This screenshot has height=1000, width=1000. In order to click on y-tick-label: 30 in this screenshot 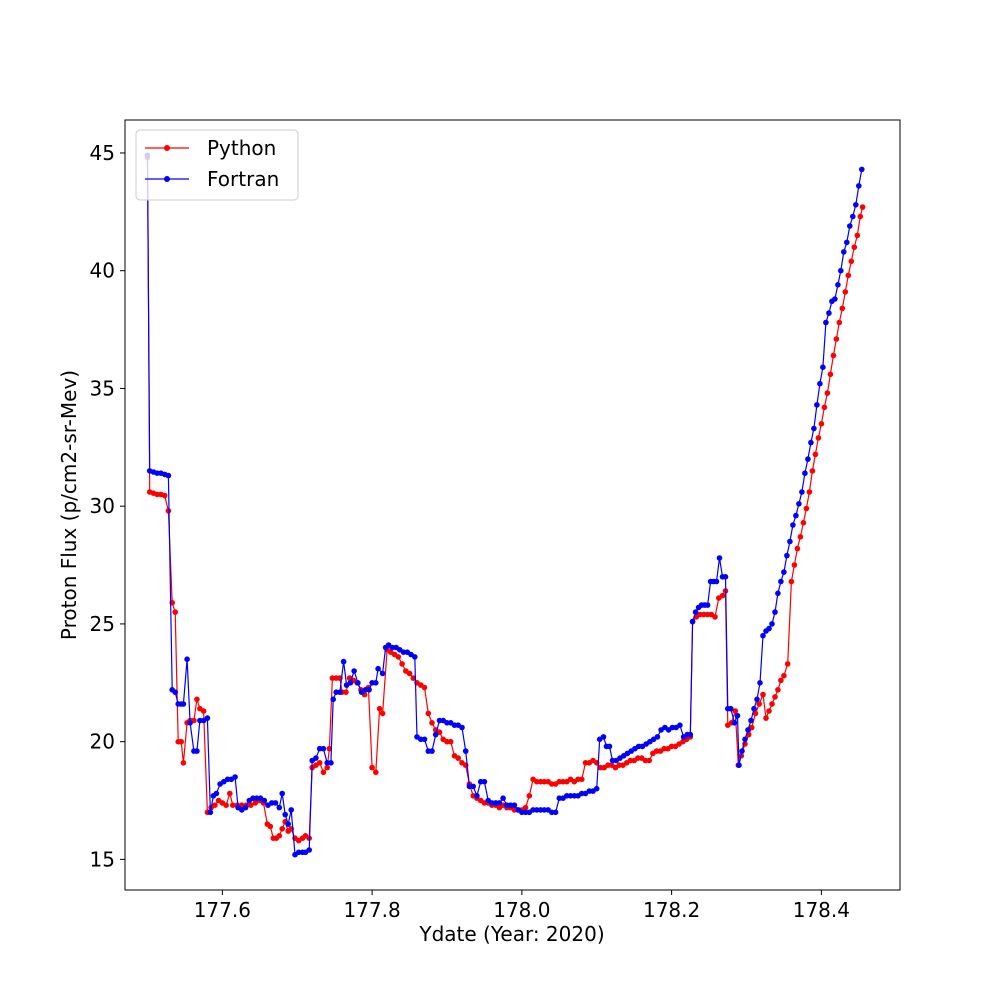, I will do `click(102, 506)`.